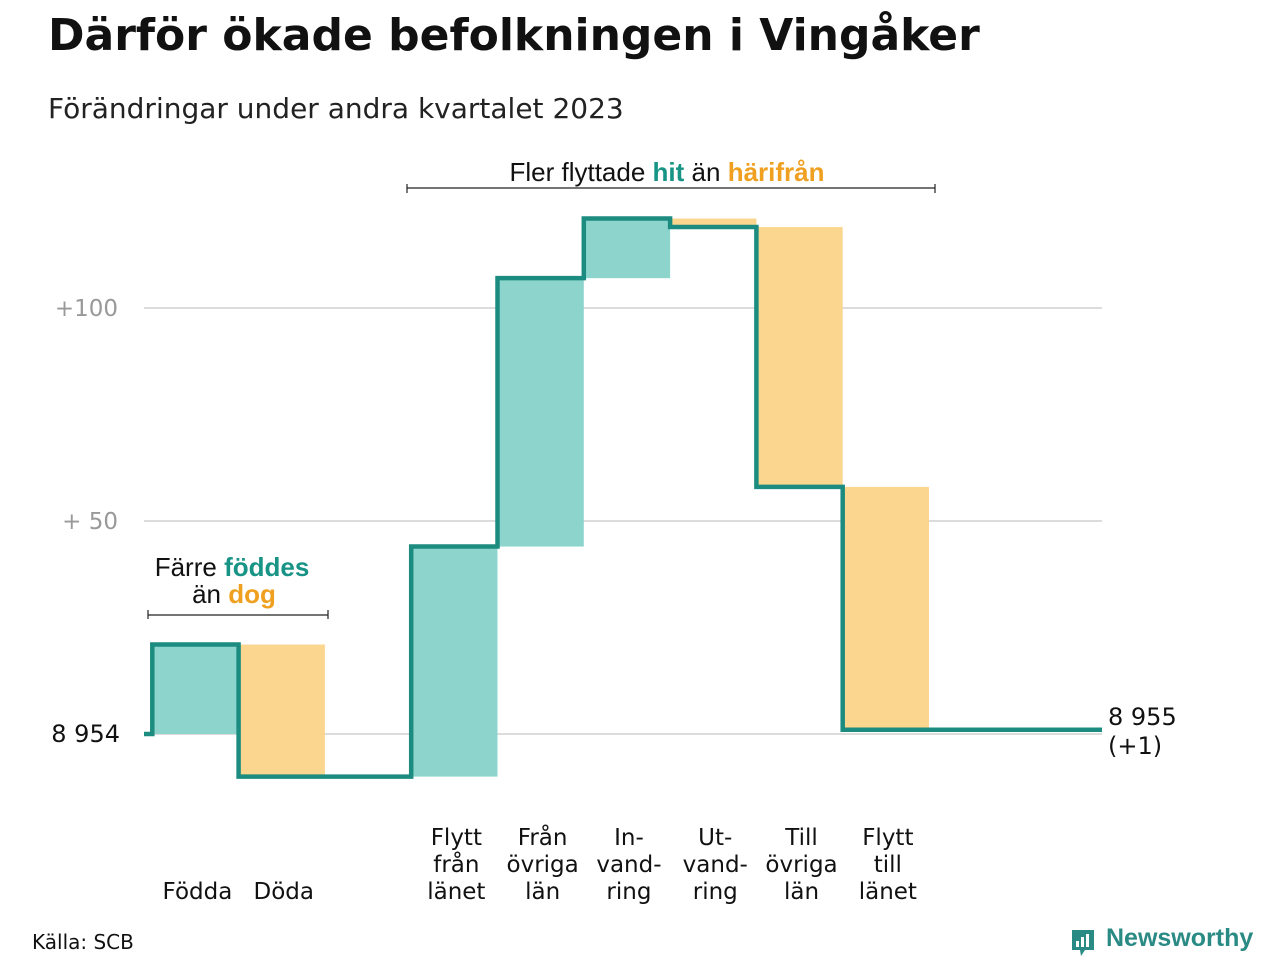 Image resolution: width=1280 pixels, height=960 pixels. I want to click on migration-annotation-hl2: härifrån, so click(776, 172).